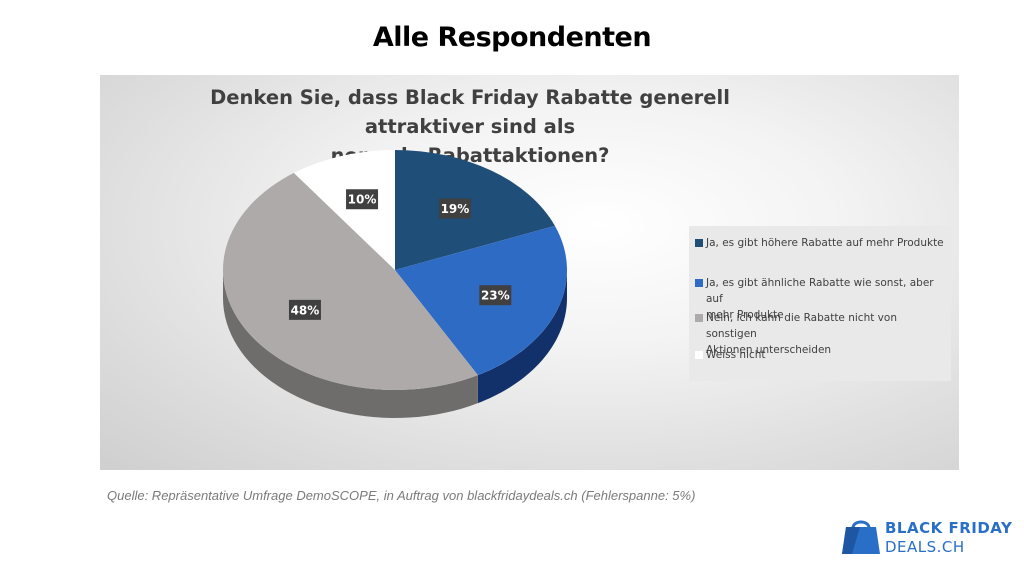  What do you see at coordinates (736, 355) in the screenshot?
I see `legend-label: Weiss nicht` at bounding box center [736, 355].